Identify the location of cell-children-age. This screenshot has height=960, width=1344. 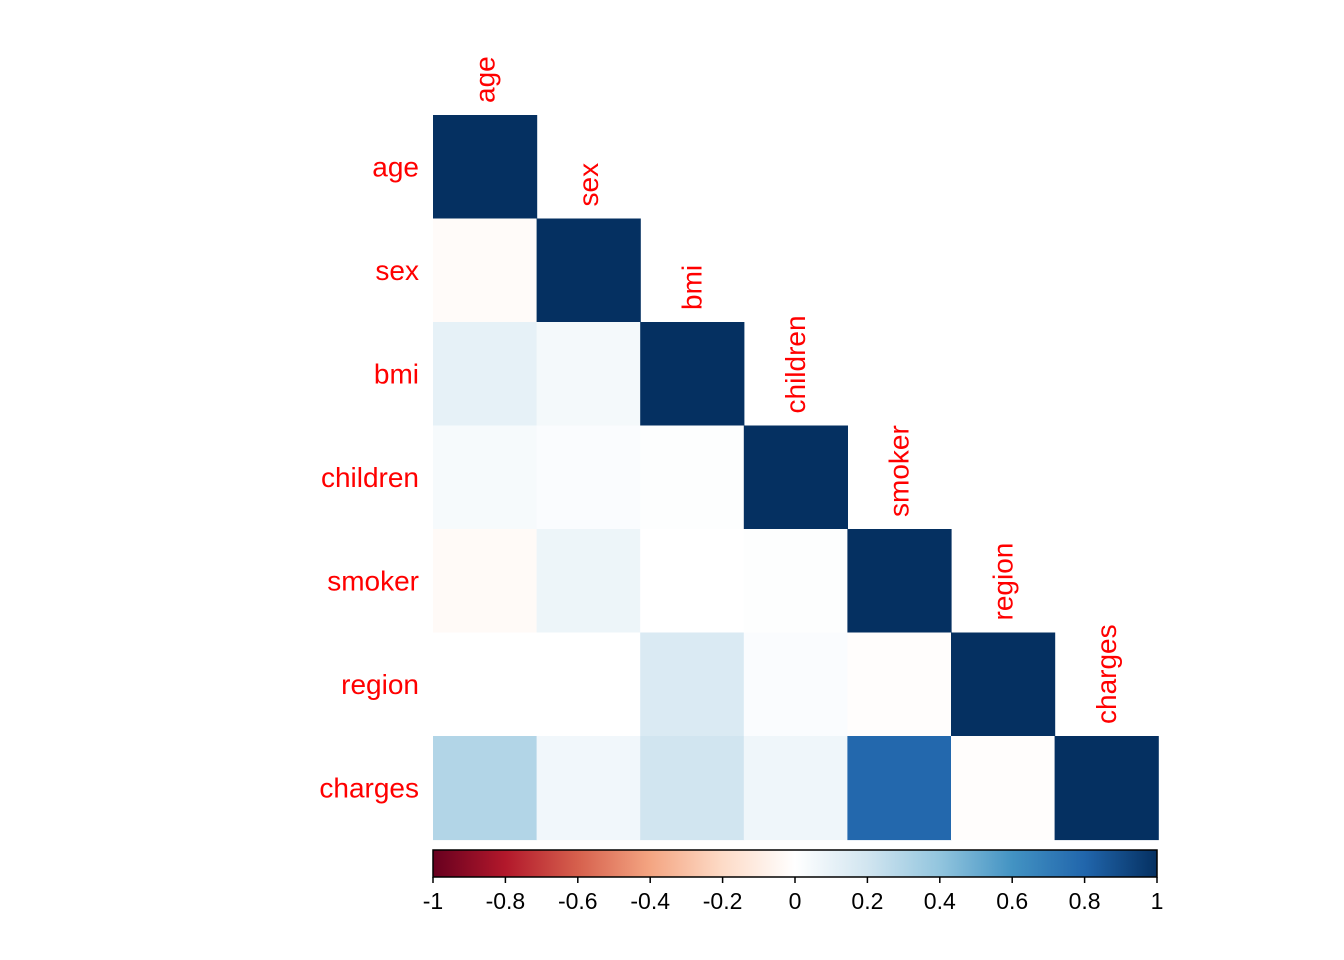
(485, 477).